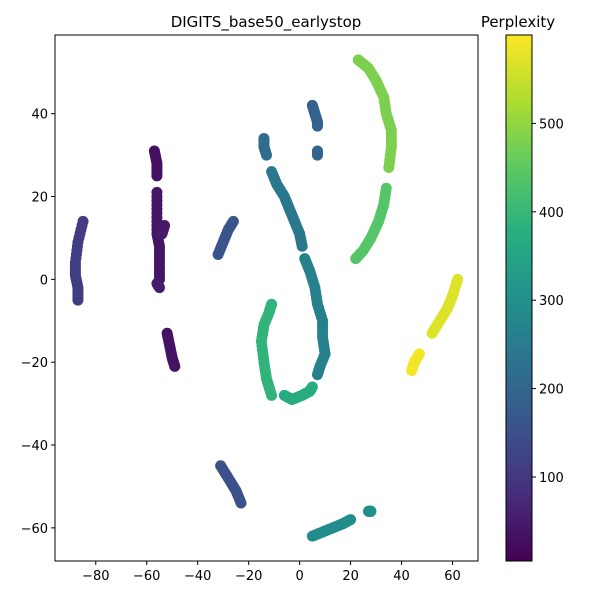 The height and width of the screenshot is (600, 600). Describe the element at coordinates (34, 529) in the screenshot. I see `y-tick-label: −60` at that location.